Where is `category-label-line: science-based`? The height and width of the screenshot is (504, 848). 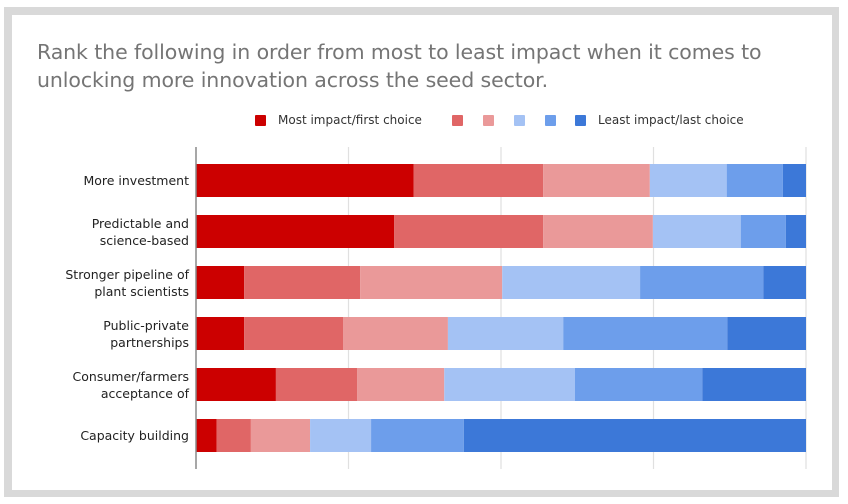
category-label-line: science-based is located at coordinates (144, 240).